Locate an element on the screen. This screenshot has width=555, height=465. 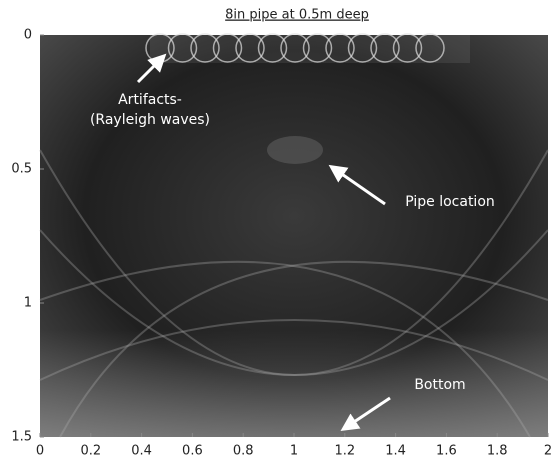
x-tick-label: 1.6 is located at coordinates (446, 451).